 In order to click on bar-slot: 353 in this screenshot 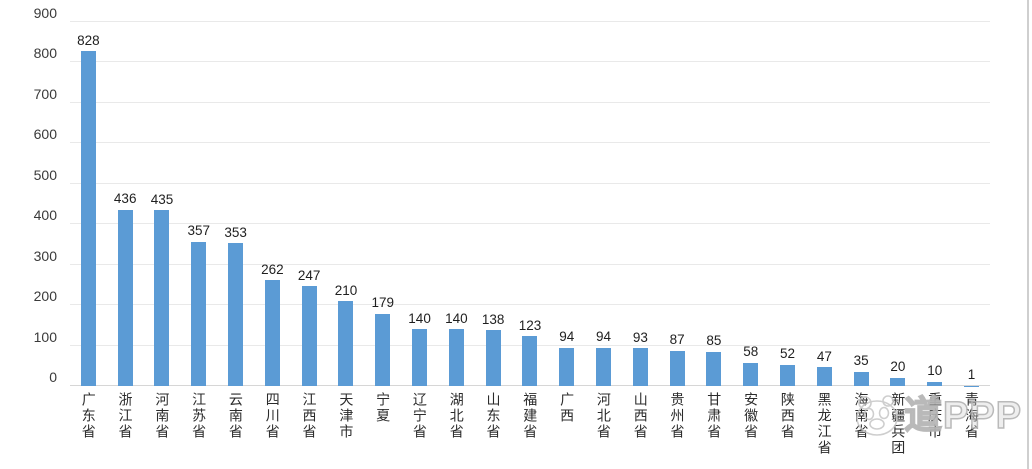, I will do `click(235, 204)`.